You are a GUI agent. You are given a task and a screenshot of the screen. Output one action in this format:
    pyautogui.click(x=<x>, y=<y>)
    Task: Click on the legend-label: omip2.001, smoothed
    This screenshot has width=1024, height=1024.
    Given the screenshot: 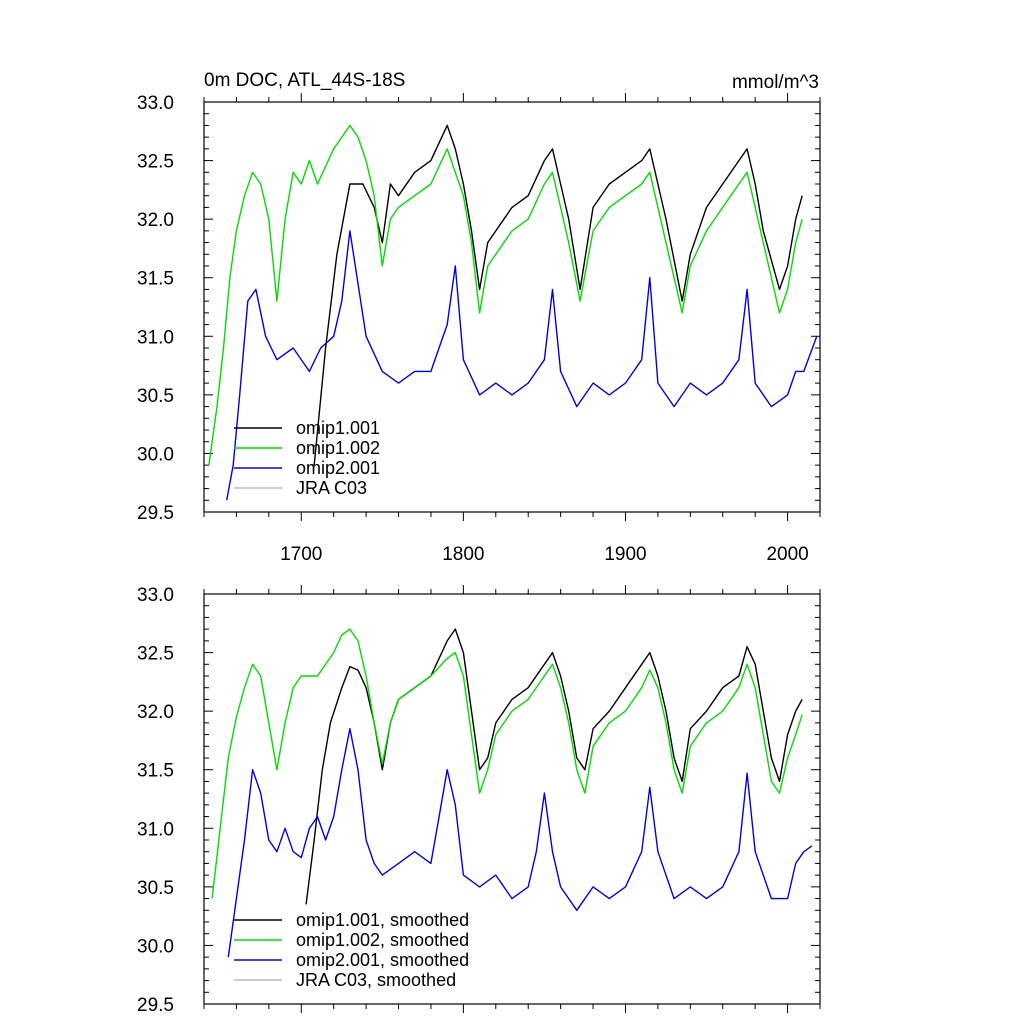 What is the action you would take?
    pyautogui.click(x=382, y=960)
    